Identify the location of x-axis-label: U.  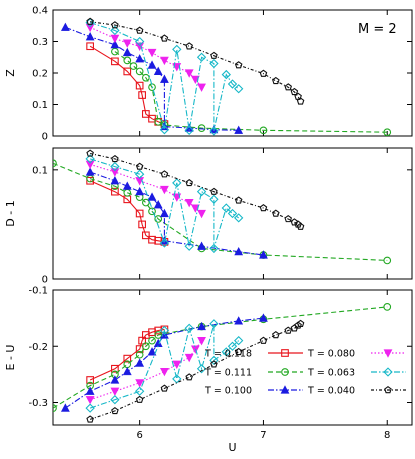
(232, 447).